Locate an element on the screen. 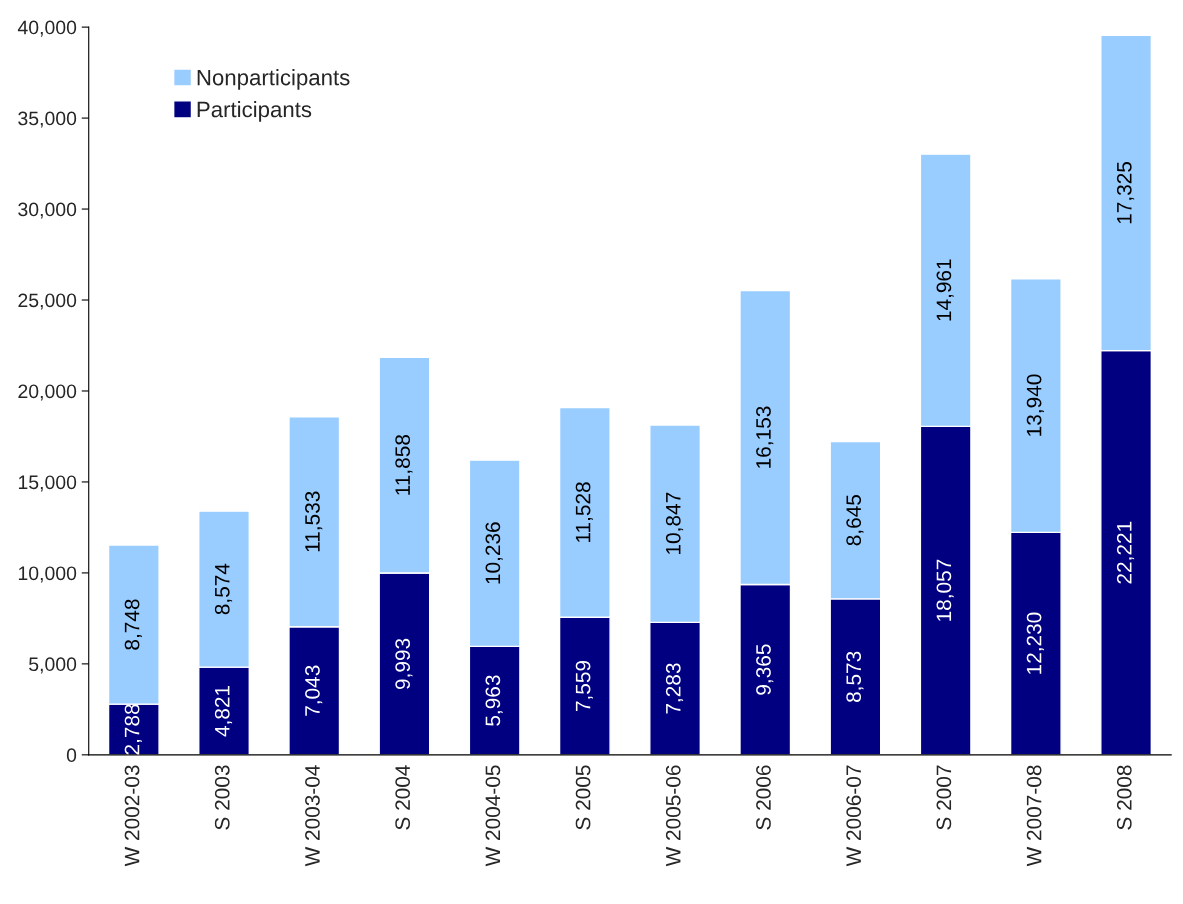 The image size is (1183, 904). data-label: 7,043 is located at coordinates (314, 690).